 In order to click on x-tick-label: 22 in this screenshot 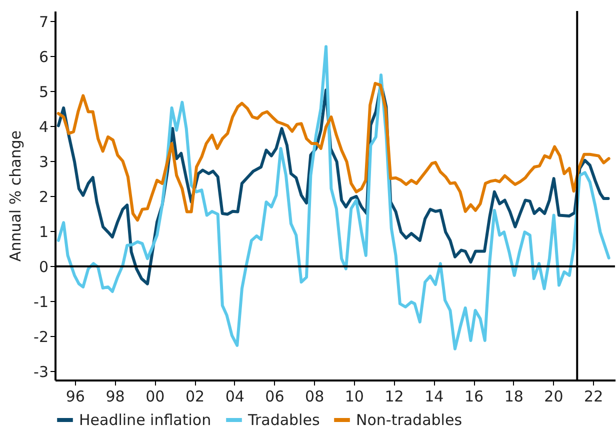, I will do `click(594, 397)`.